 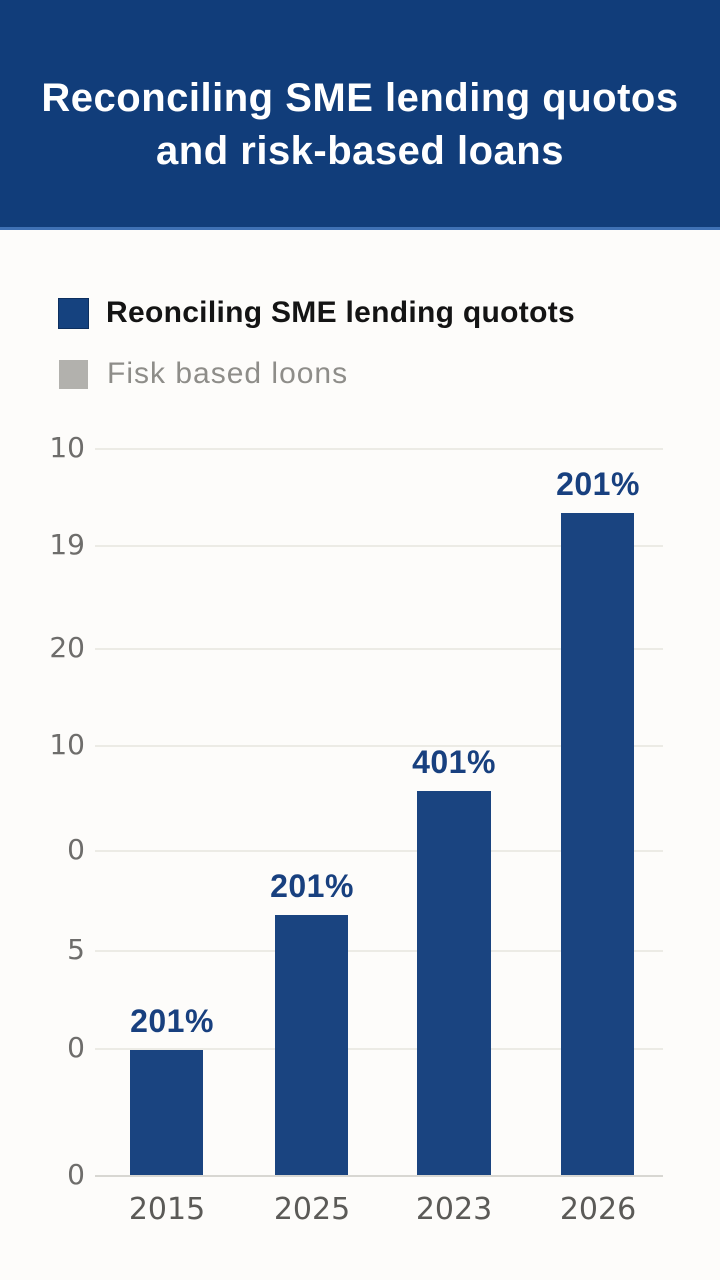 I want to click on y-tick-label: 5, so click(x=76, y=949).